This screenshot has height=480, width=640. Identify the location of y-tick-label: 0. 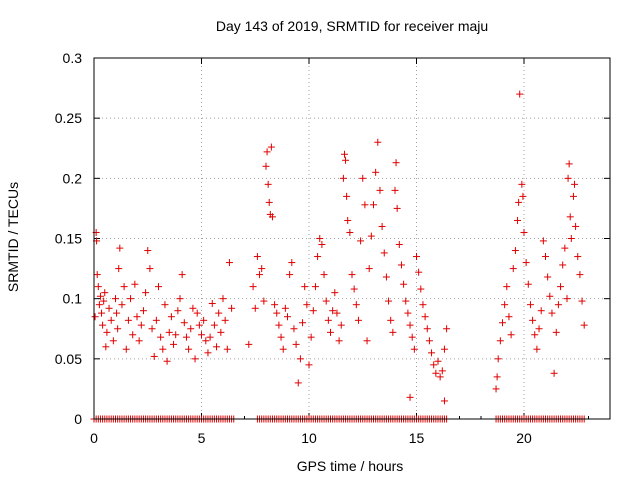
(78, 419).